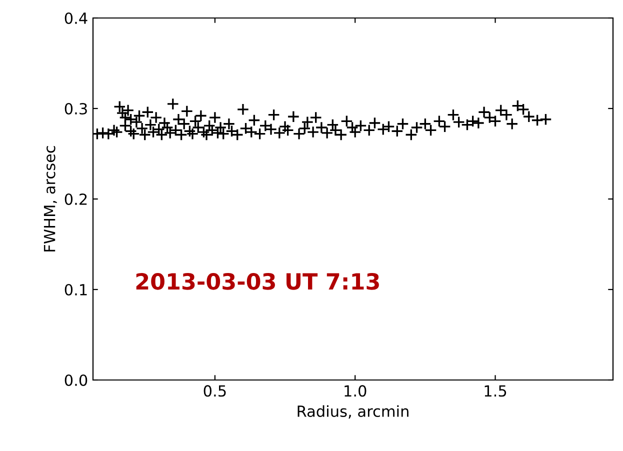  I want to click on x-tick-label: 1.5, so click(495, 391).